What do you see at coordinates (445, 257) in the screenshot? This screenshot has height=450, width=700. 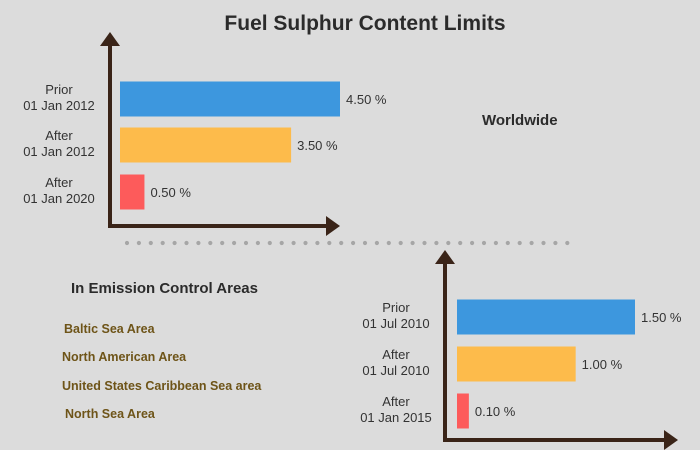 I see `eca-y-axis-arrow` at bounding box center [445, 257].